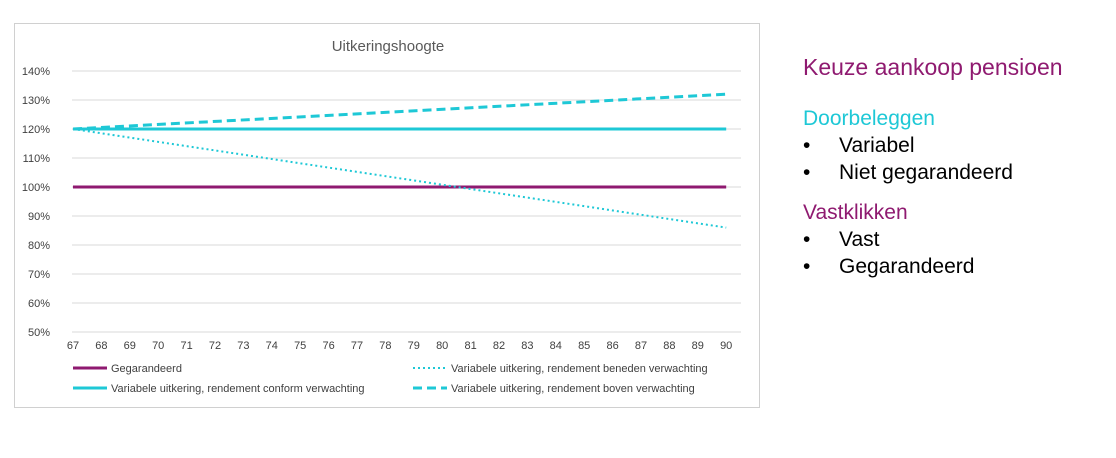 The width and height of the screenshot is (1116, 458). Describe the element at coordinates (39, 333) in the screenshot. I see `y-tick-label: 50%` at that location.